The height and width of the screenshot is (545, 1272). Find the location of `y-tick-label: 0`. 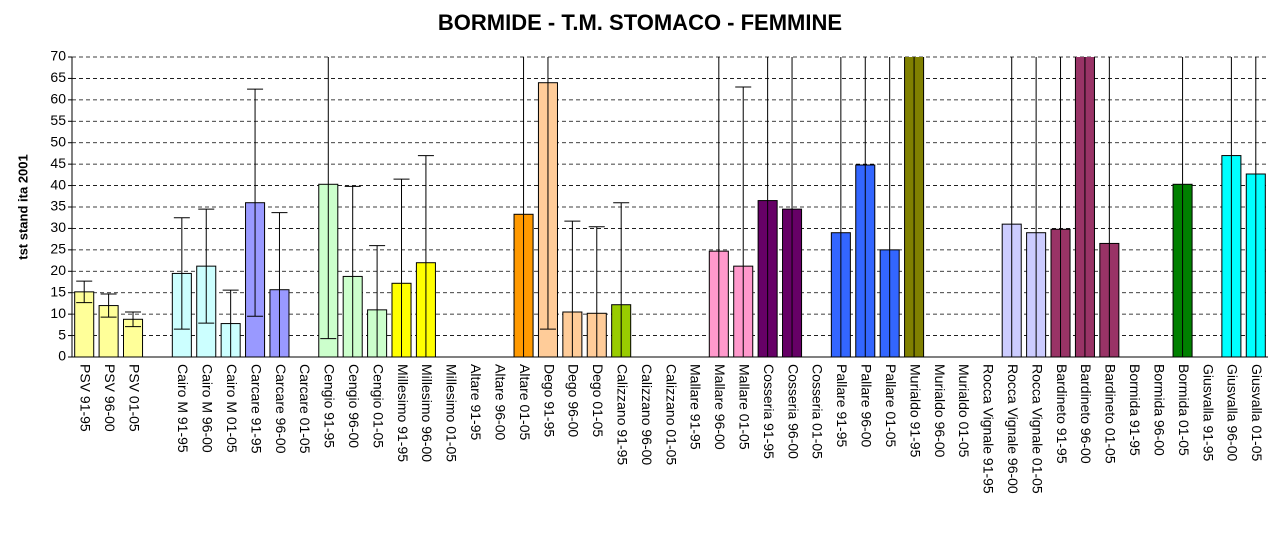

y-tick-label: 0 is located at coordinates (62, 356).